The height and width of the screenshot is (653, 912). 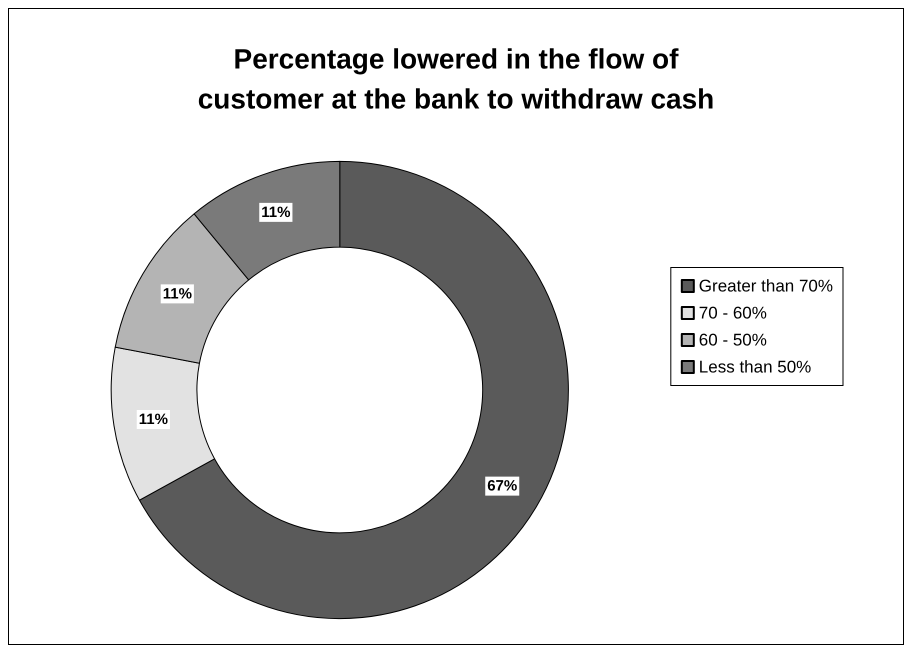 What do you see at coordinates (732, 313) in the screenshot?
I see `legend-label: 70 - 60%` at bounding box center [732, 313].